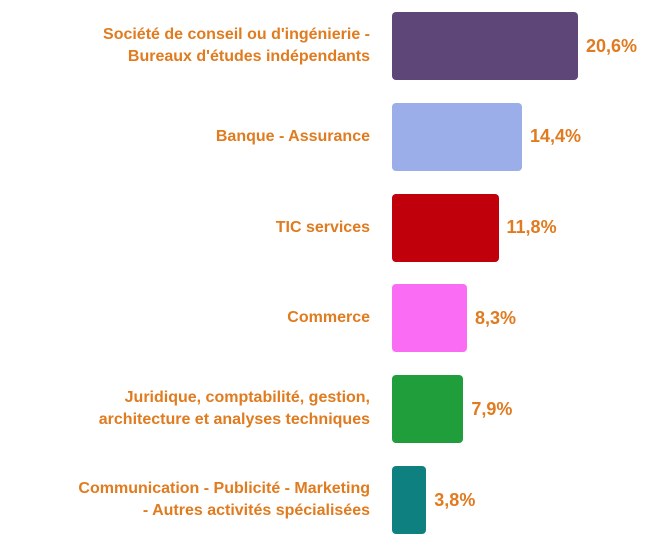 The width and height of the screenshot is (651, 535). I want to click on value-label: 11,8%, so click(531, 227).